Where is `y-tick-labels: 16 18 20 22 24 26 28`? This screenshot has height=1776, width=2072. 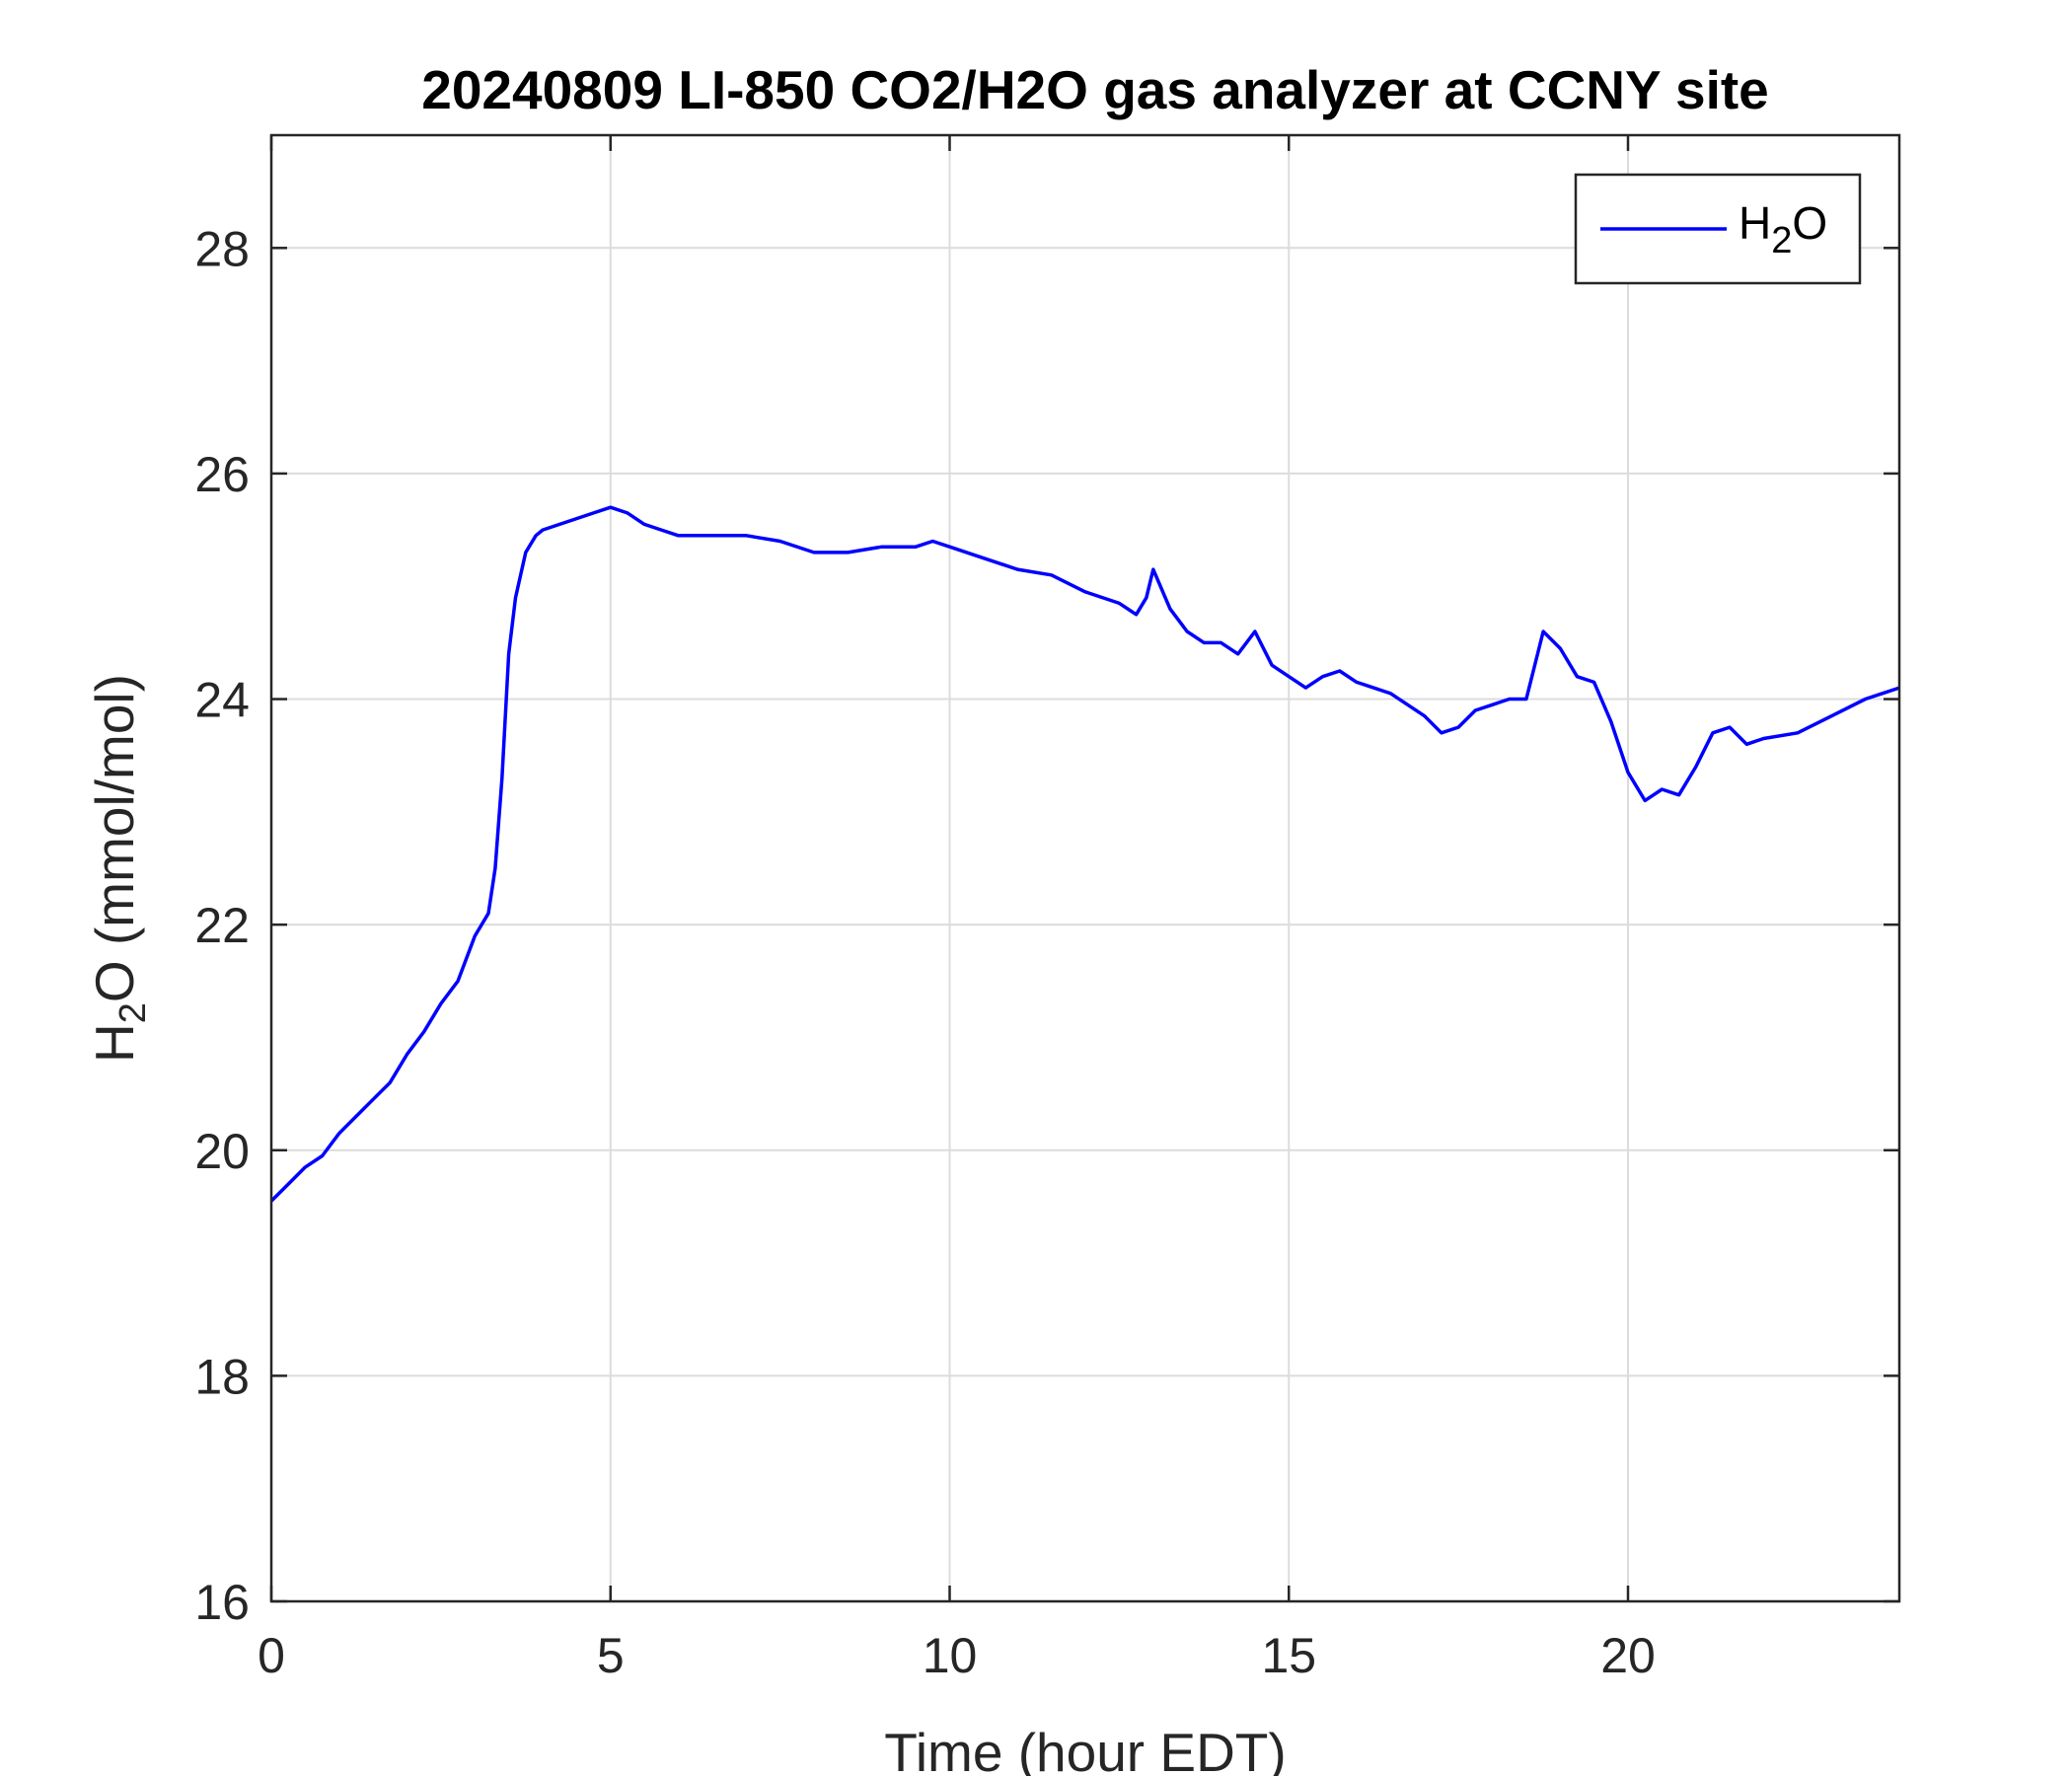
y-tick-labels: 16 18 20 22 24 26 28 is located at coordinates (222, 926).